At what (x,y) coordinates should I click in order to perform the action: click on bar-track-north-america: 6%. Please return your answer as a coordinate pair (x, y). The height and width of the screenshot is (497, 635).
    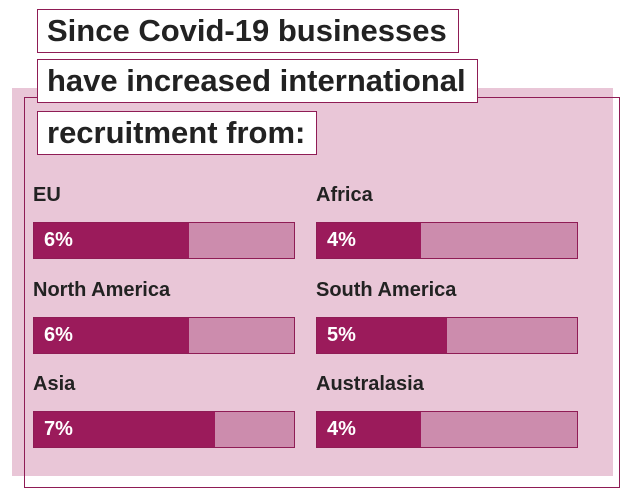
    Looking at the image, I should click on (164, 335).